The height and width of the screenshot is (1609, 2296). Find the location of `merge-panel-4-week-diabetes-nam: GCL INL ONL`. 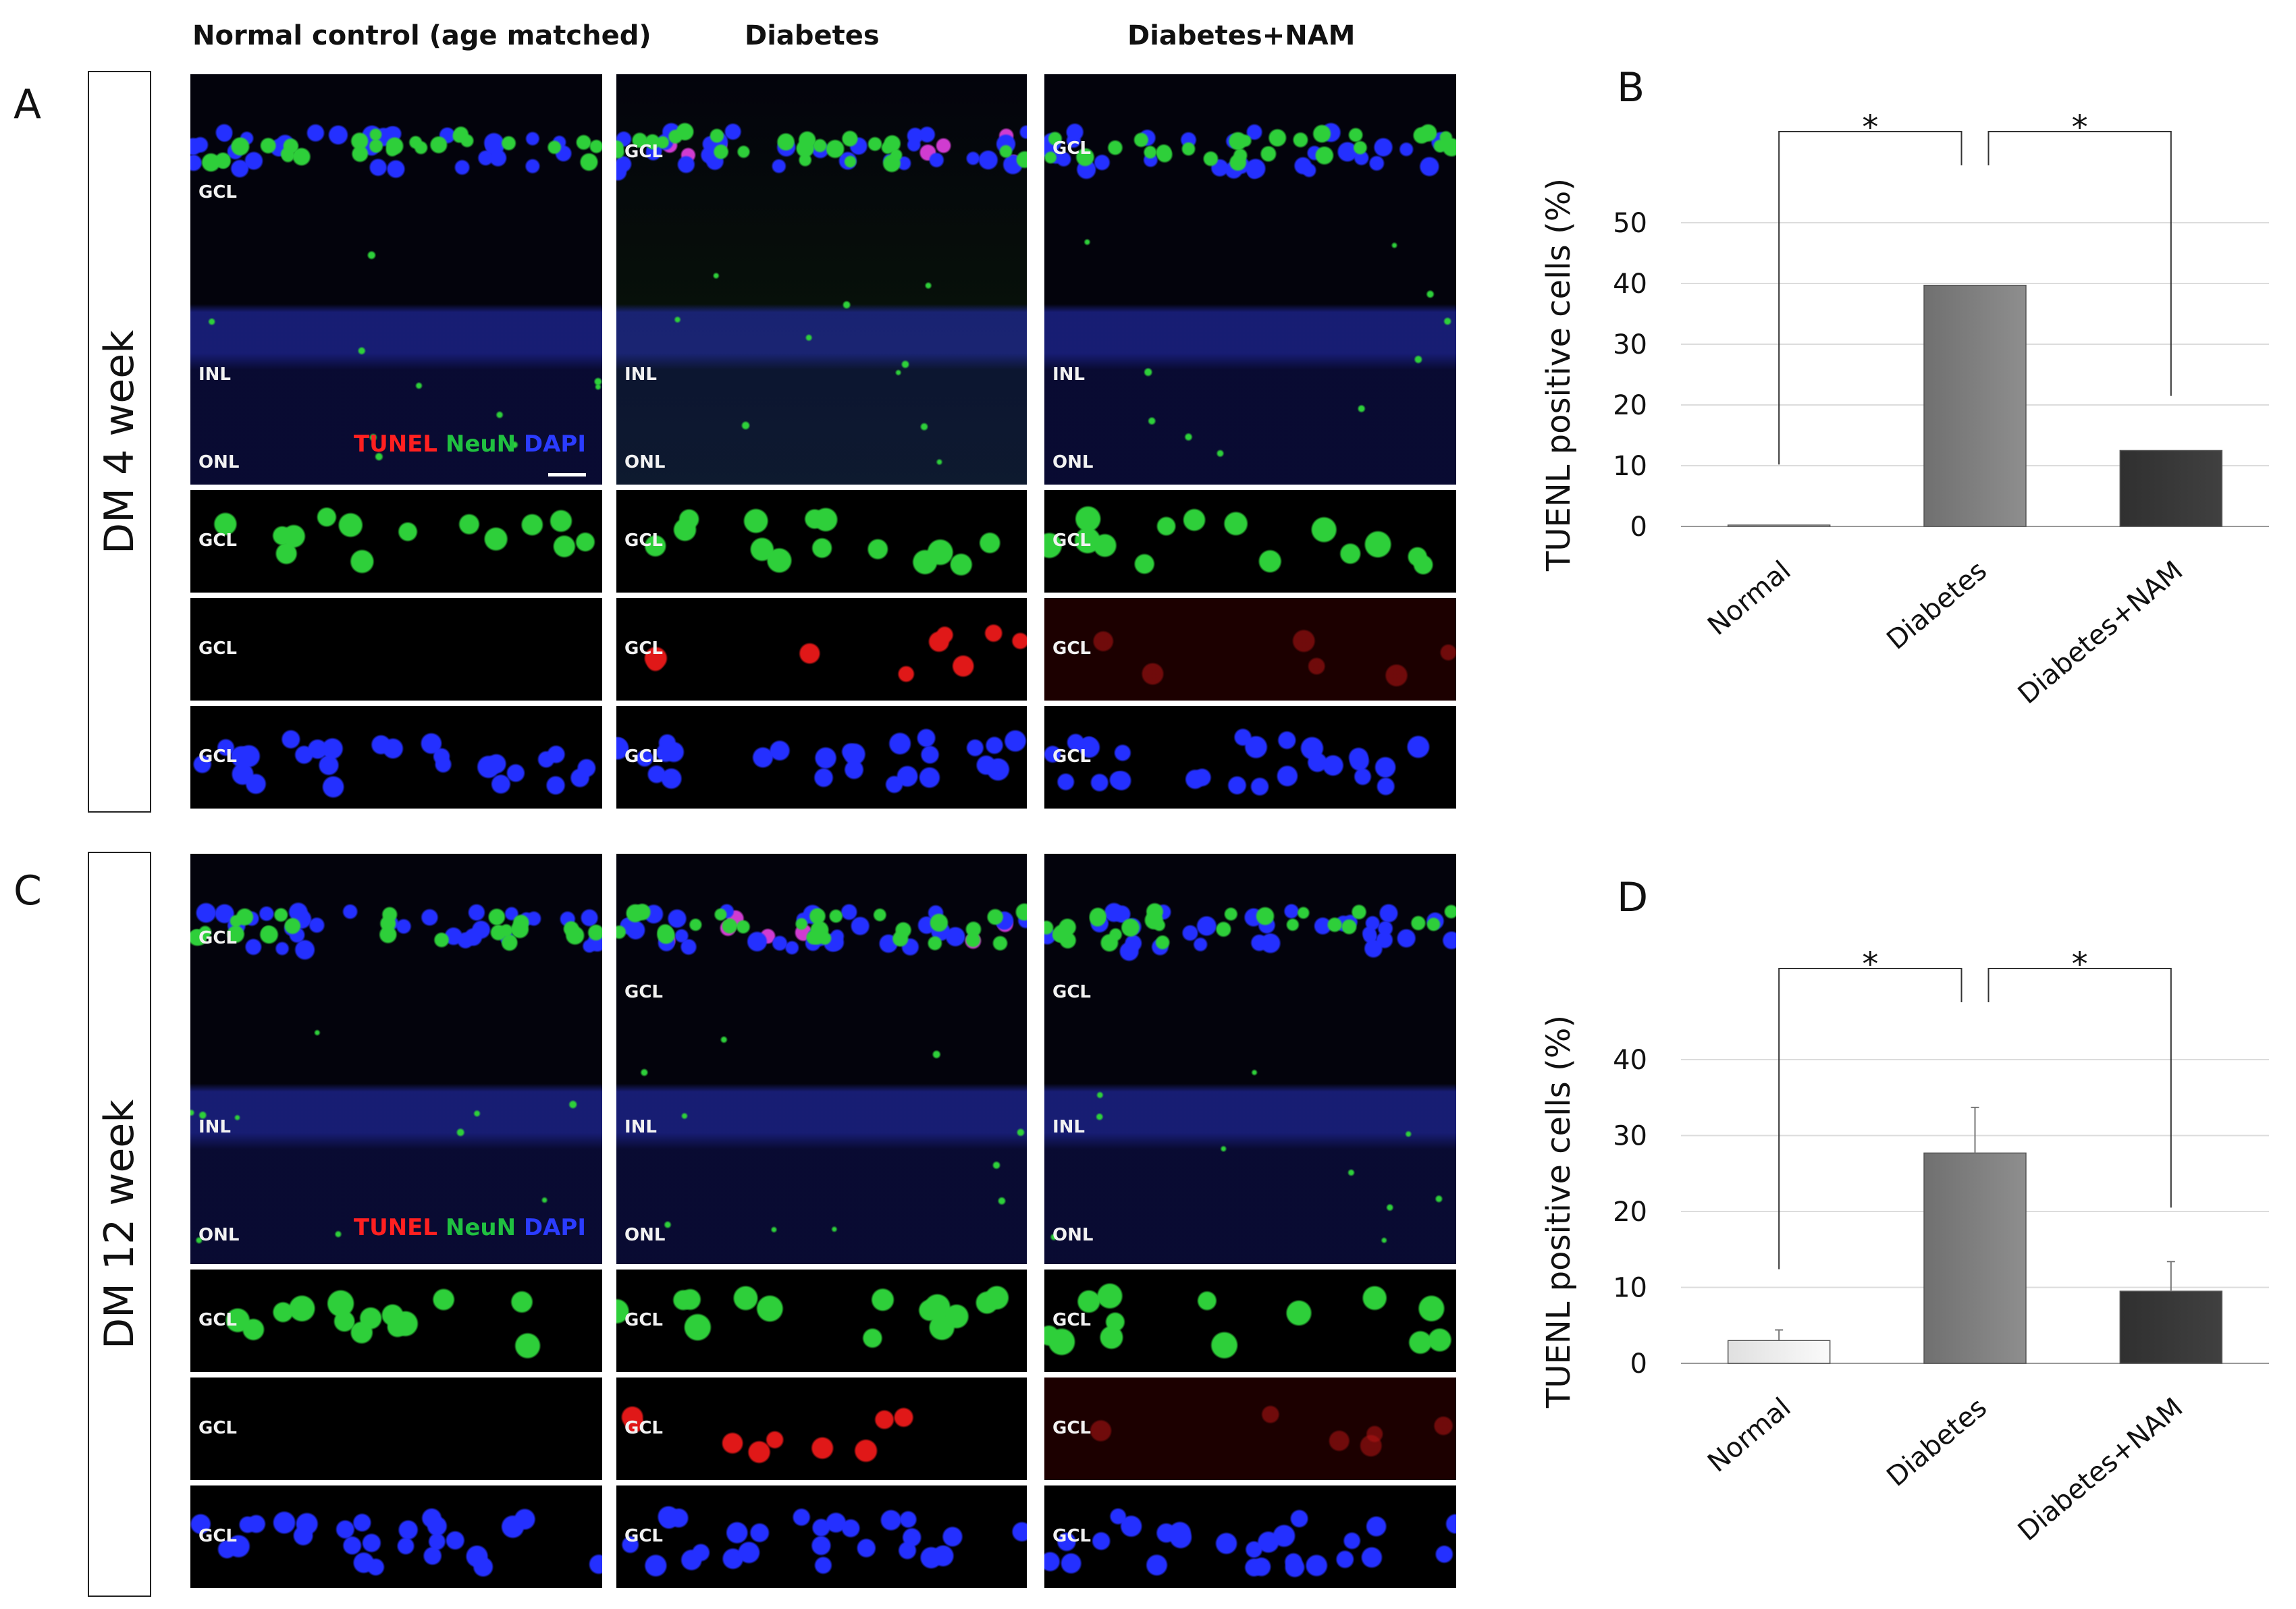

merge-panel-4-week-diabetes-nam: GCL INL ONL is located at coordinates (1250, 279).